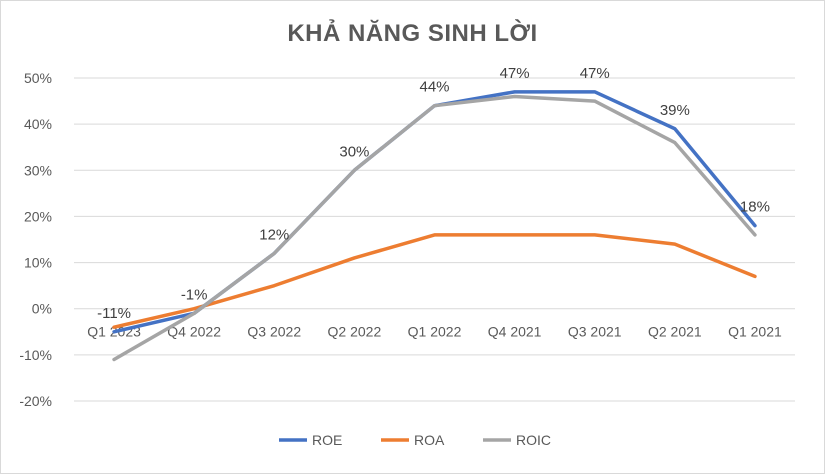  What do you see at coordinates (515, 332) in the screenshot?
I see `x-tick-label: Q4 2021` at bounding box center [515, 332].